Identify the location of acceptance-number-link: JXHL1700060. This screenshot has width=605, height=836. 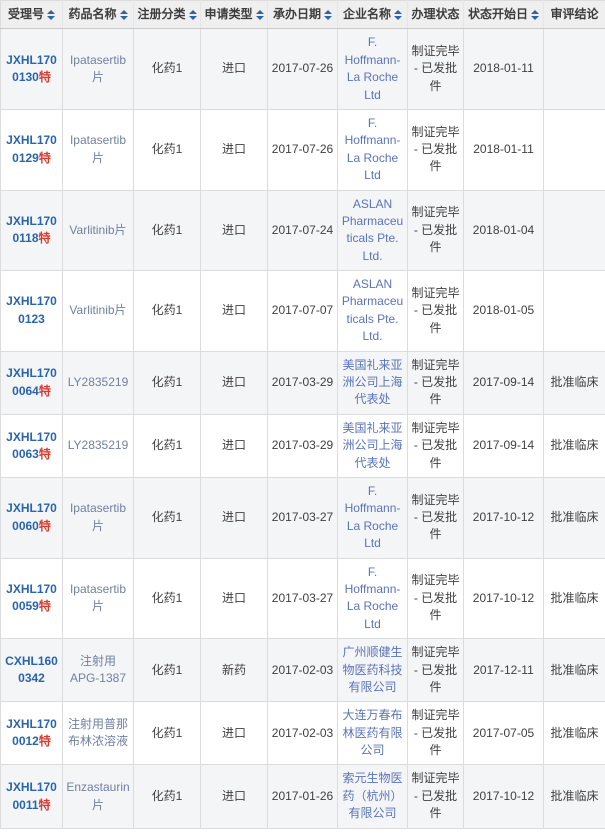
(31, 517).